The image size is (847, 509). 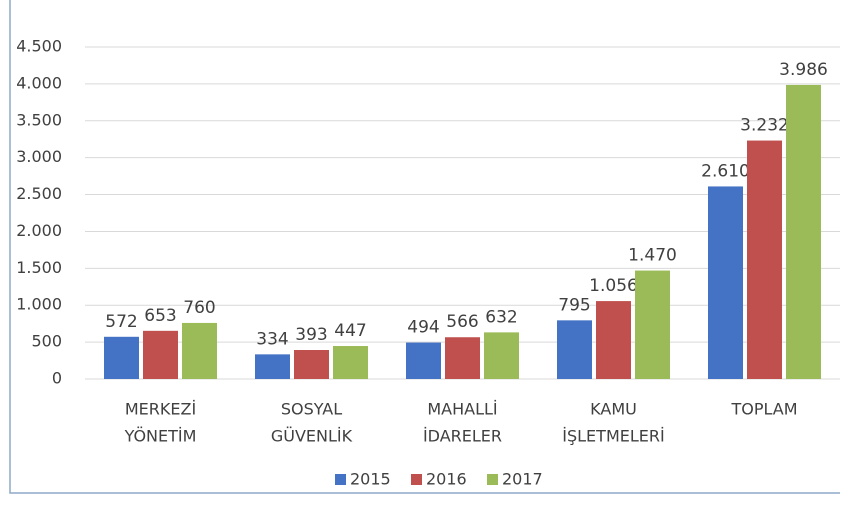 What do you see at coordinates (160, 409) in the screenshot?
I see `x-tick-label: MERKEZİ` at bounding box center [160, 409].